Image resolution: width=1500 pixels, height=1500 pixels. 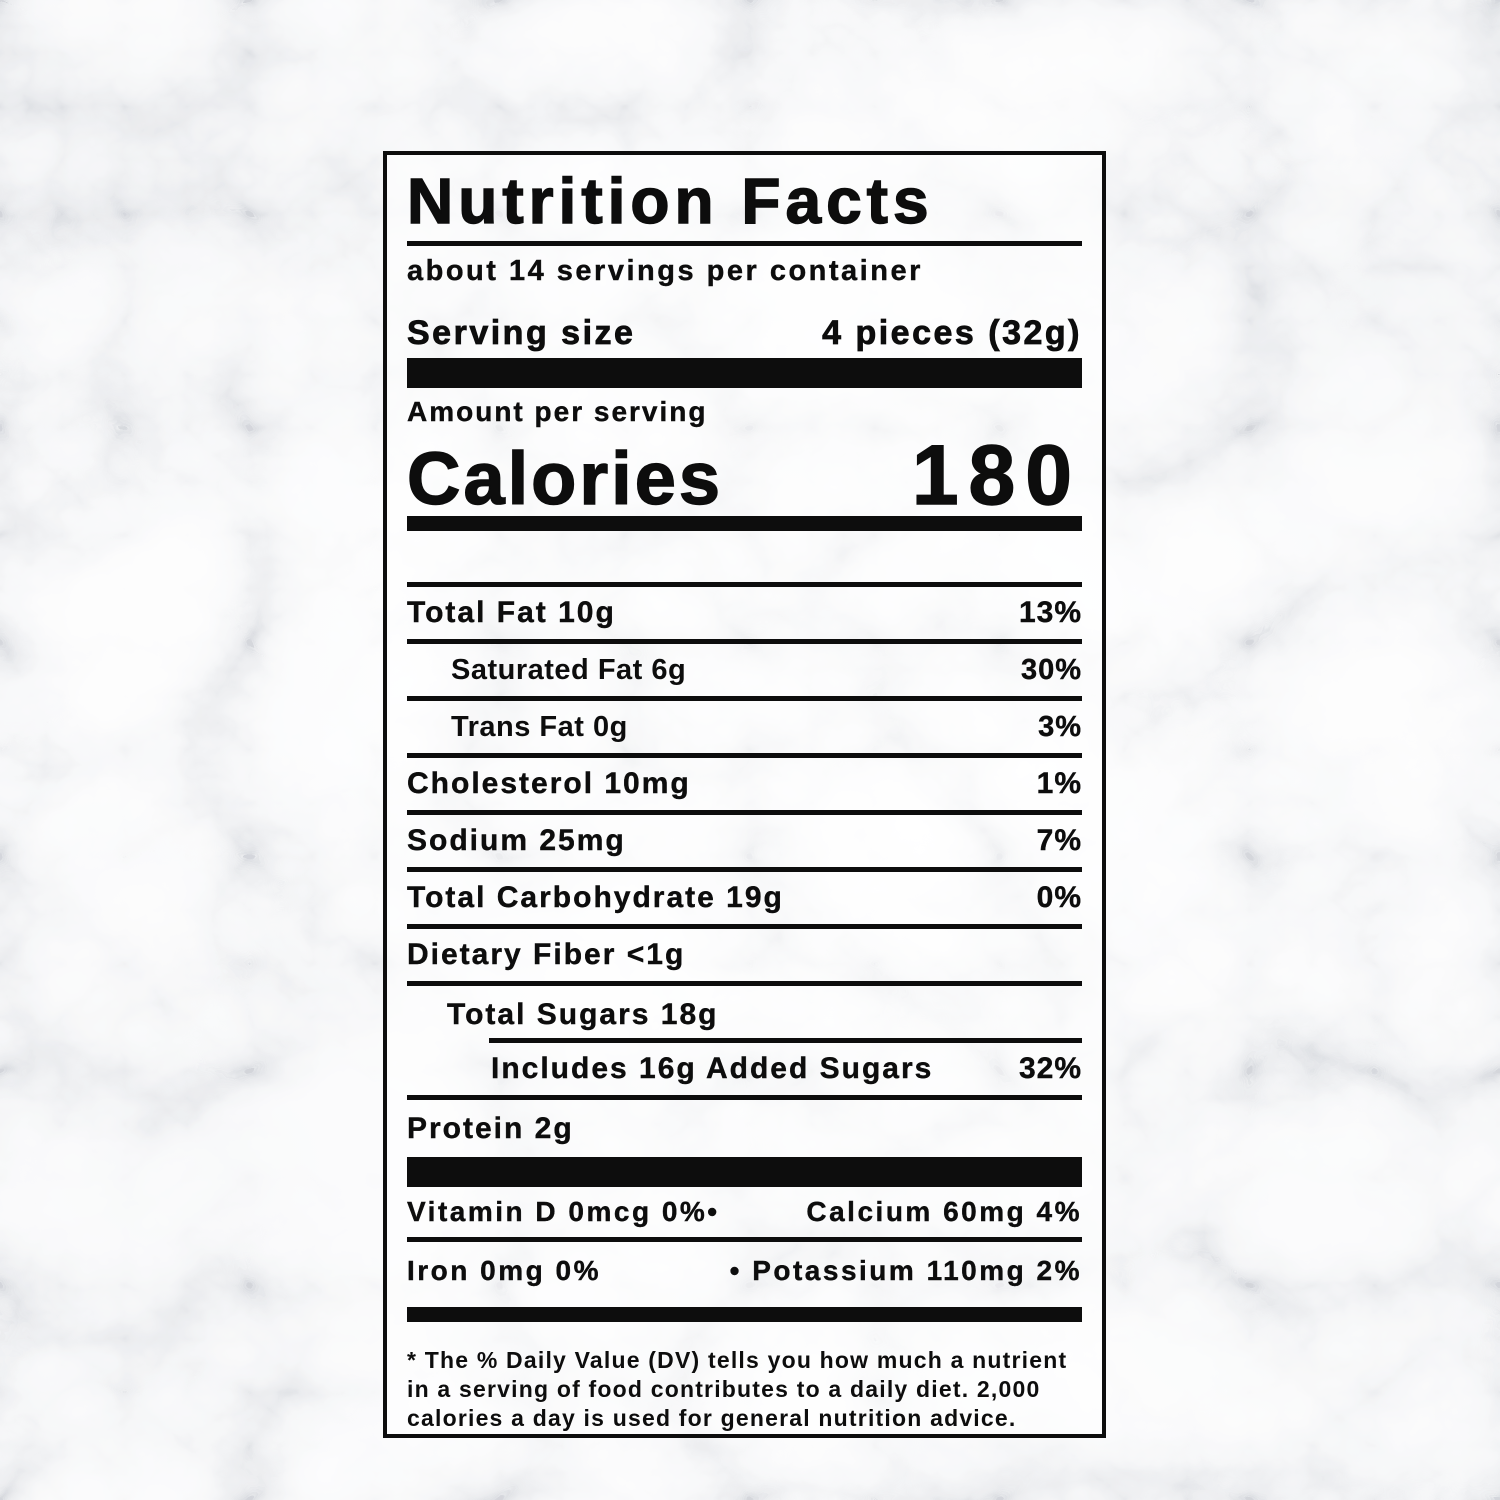 I want to click on nutrient-daily-value: 13%, so click(x=1050, y=612).